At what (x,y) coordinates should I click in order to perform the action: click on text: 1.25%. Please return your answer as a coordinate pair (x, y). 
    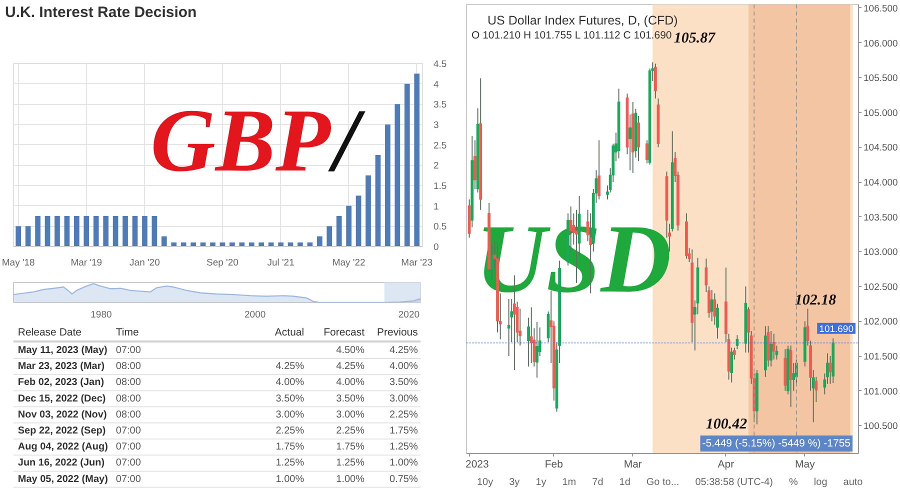
    Looking at the image, I should click on (290, 463).